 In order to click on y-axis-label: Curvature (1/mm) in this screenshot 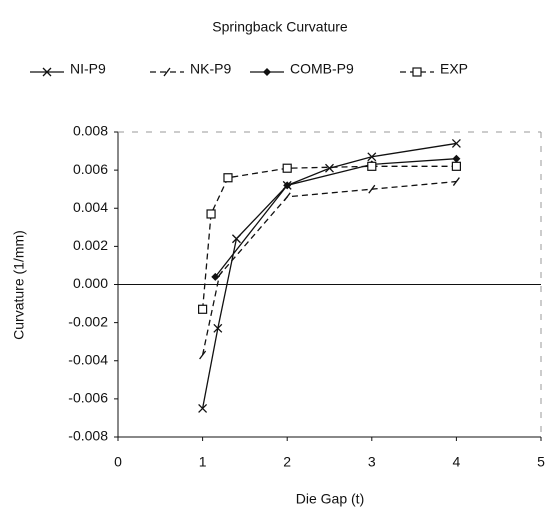, I will do `click(19, 285)`.